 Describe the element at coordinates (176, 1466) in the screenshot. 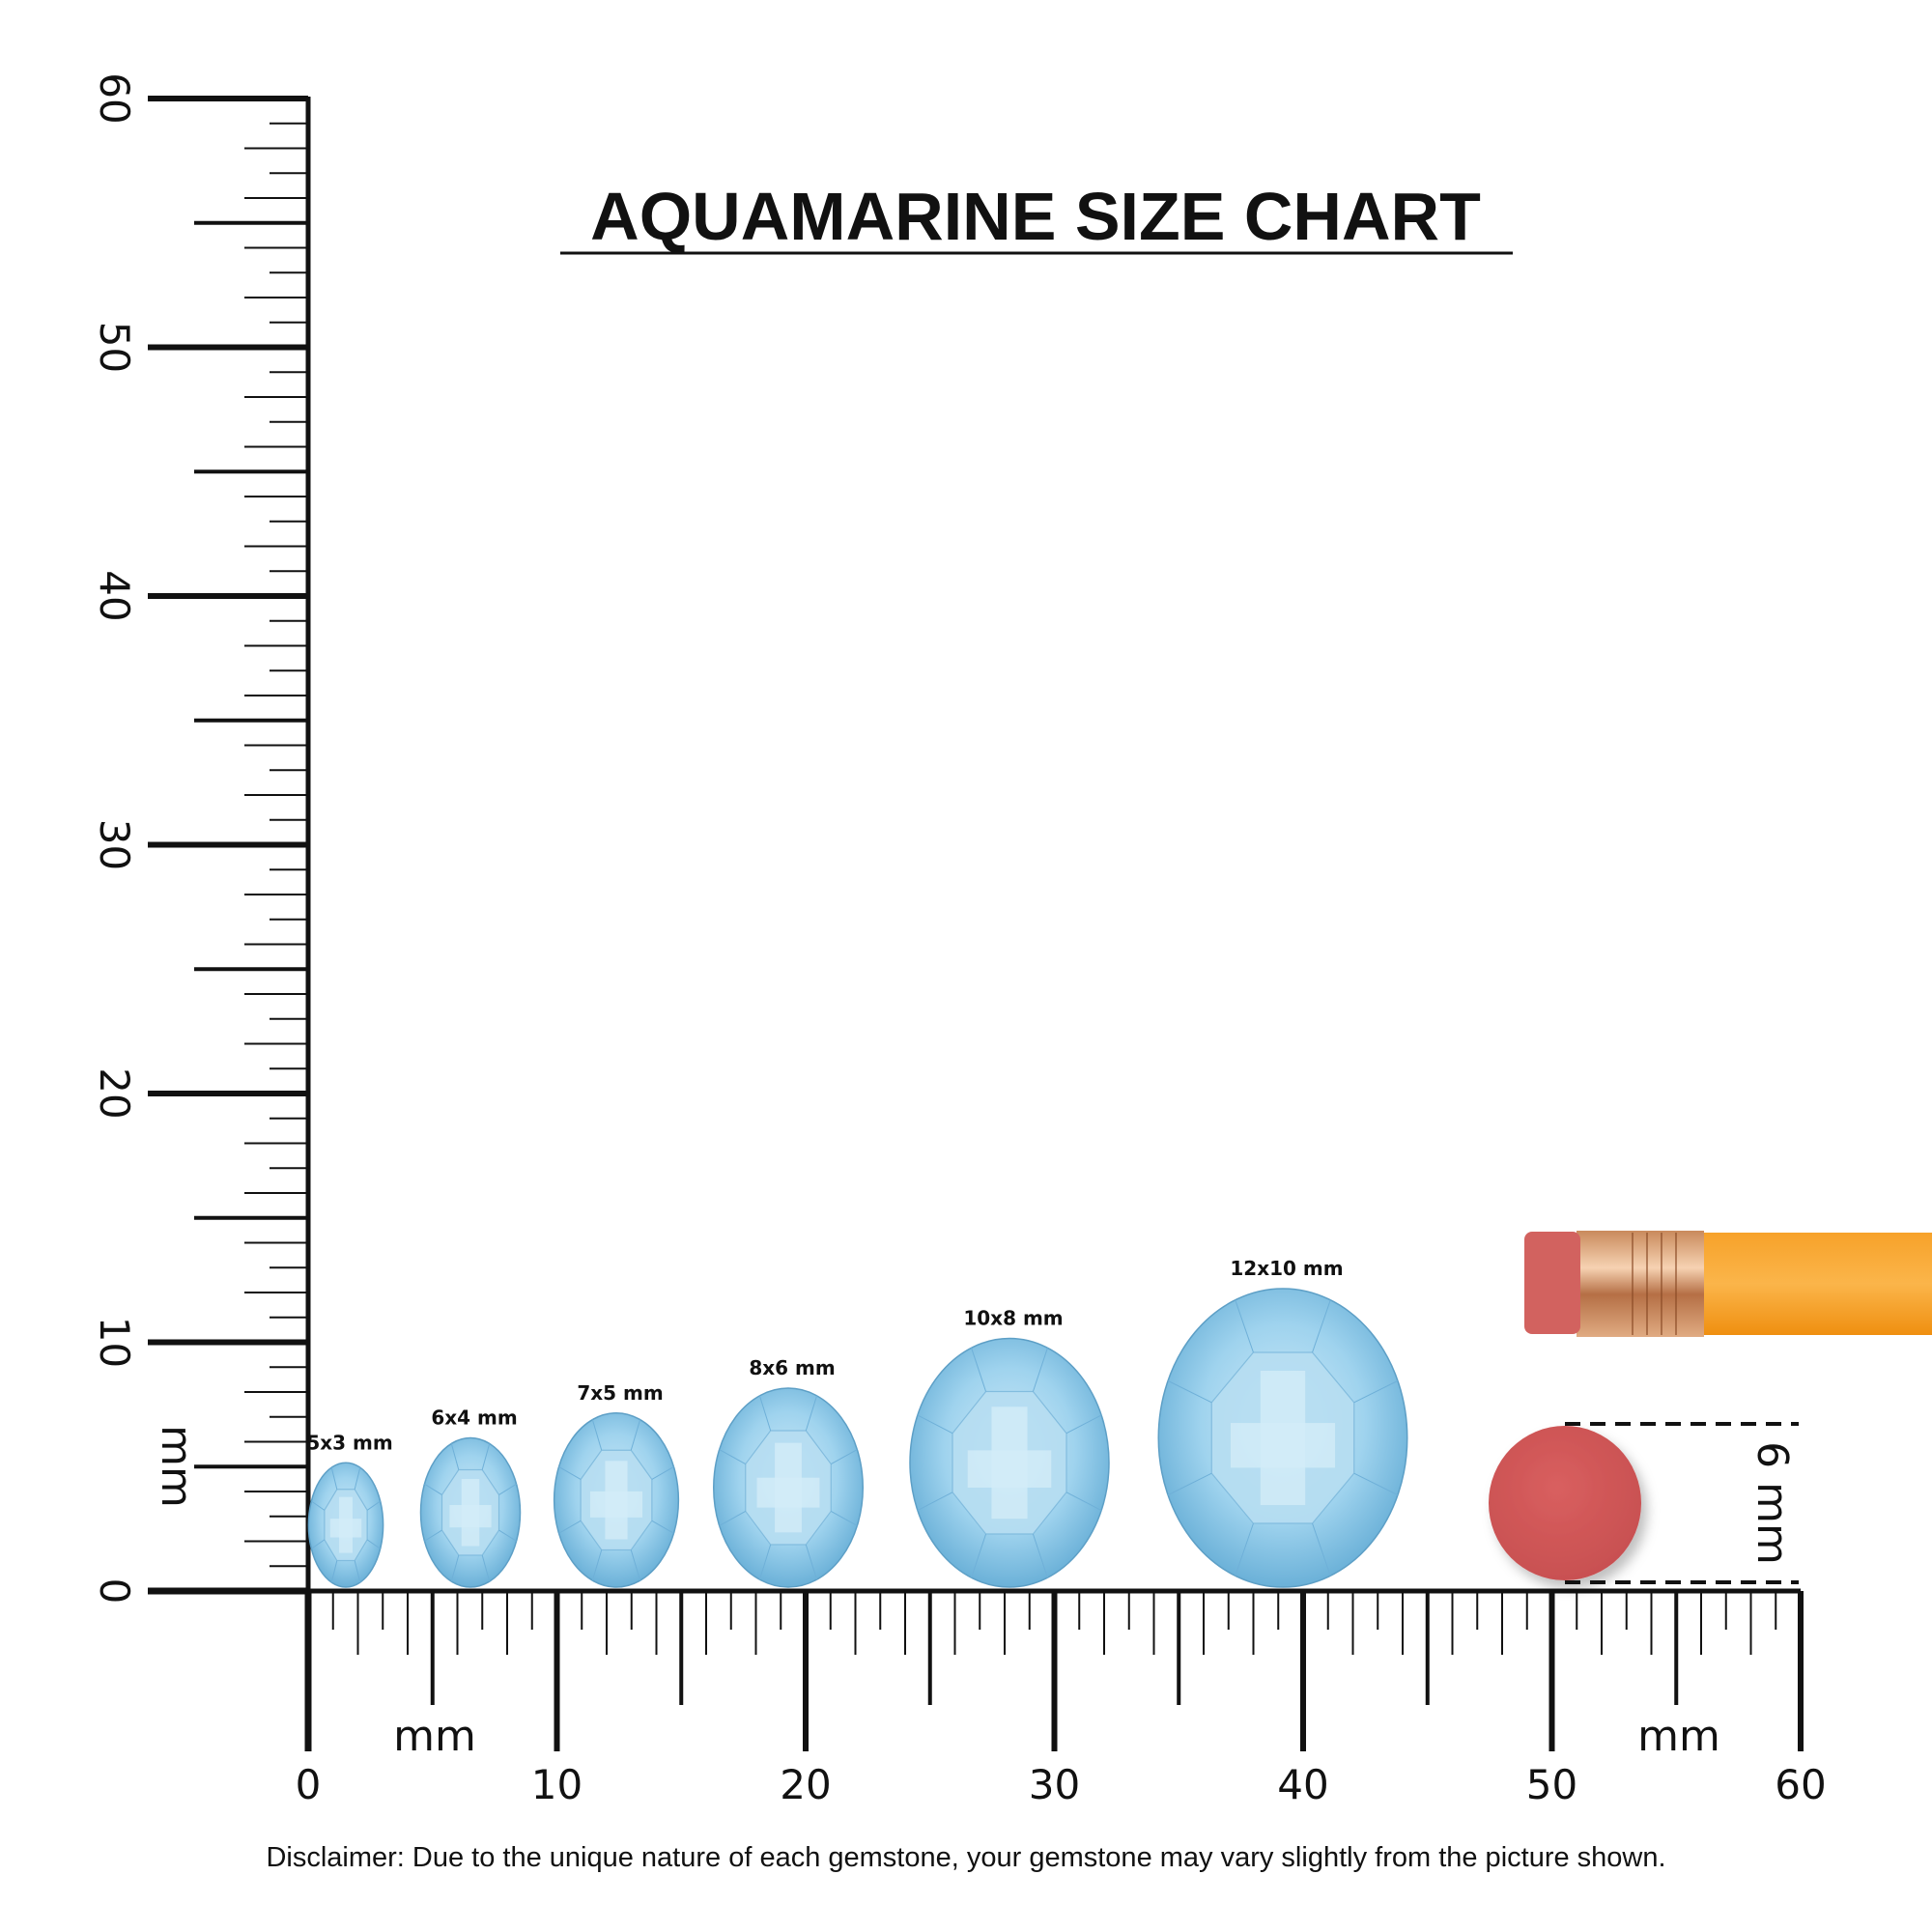

I see `vertical-unit-label: mm` at that location.